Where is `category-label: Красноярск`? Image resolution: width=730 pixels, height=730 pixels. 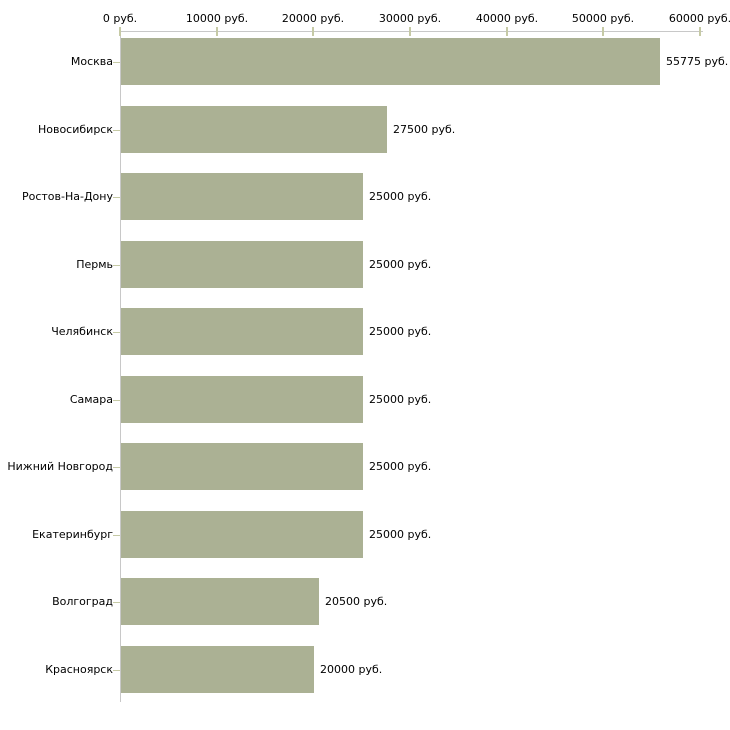
category-label: Красноярск is located at coordinates (79, 669).